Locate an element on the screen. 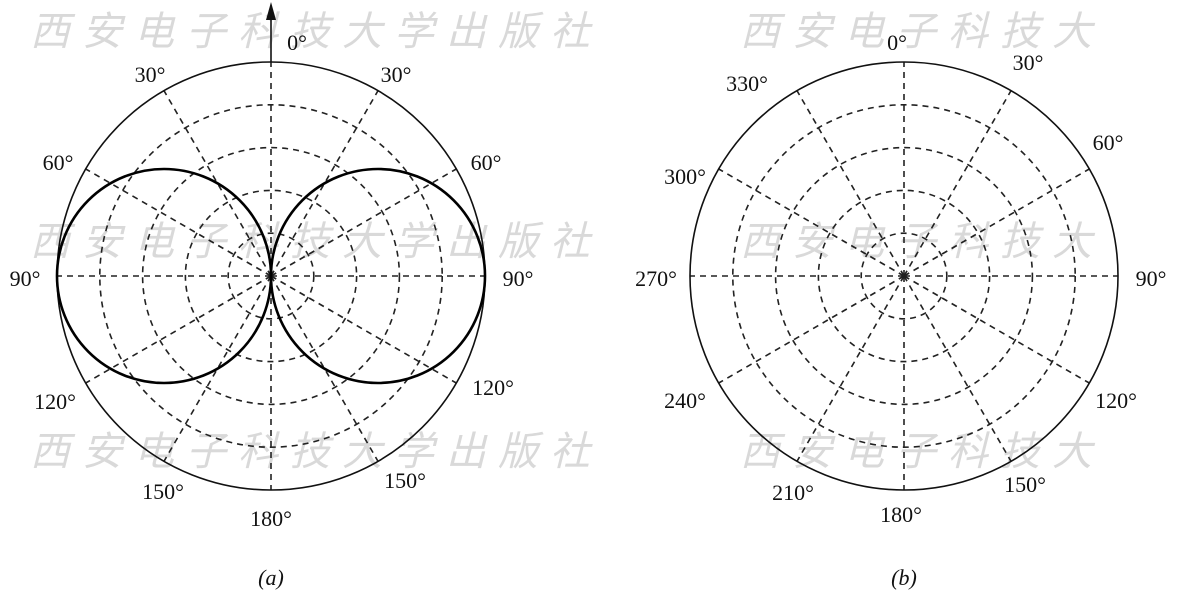 This screenshot has height=613, width=1185. angle-label-deg-270: 270° is located at coordinates (656, 278).